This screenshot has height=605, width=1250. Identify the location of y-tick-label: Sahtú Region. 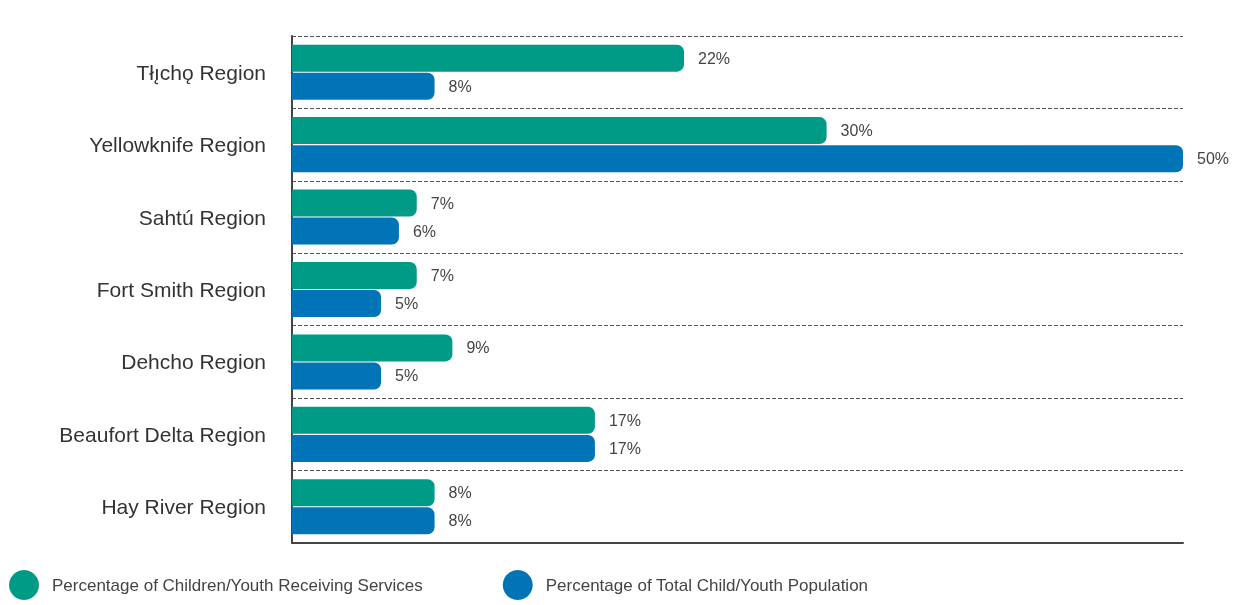
(202, 217).